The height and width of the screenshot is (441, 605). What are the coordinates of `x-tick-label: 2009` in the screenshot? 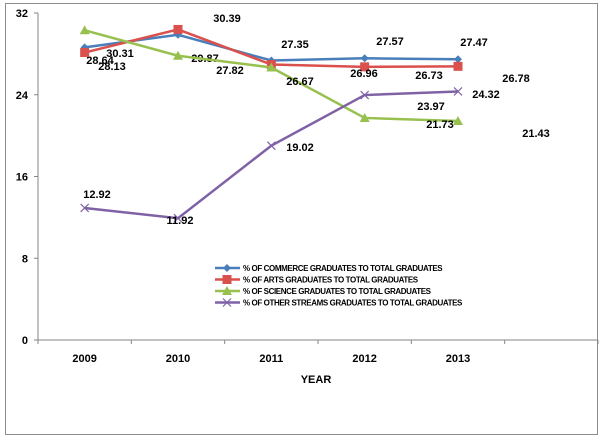 It's located at (84, 359).